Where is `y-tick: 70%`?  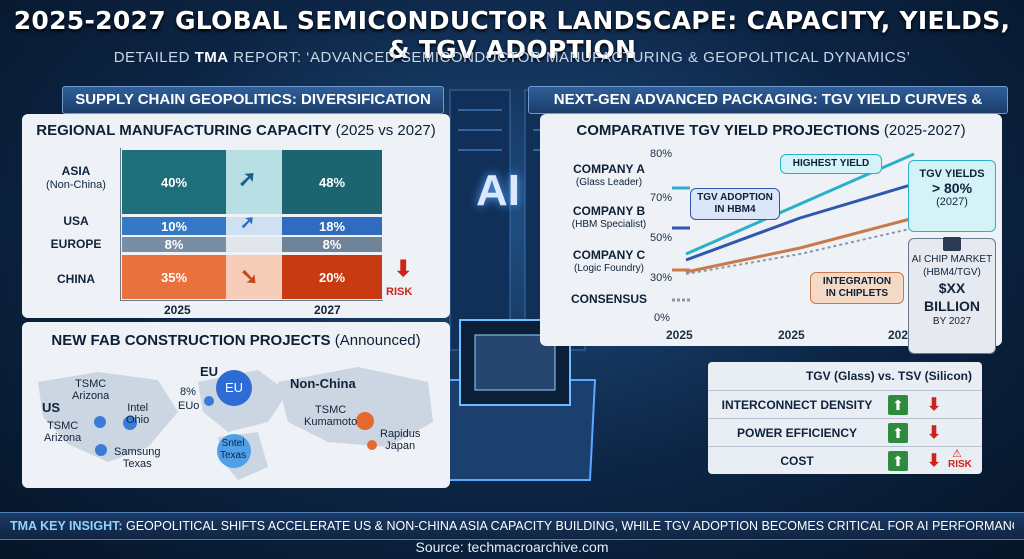
y-tick: 70% is located at coordinates (661, 198).